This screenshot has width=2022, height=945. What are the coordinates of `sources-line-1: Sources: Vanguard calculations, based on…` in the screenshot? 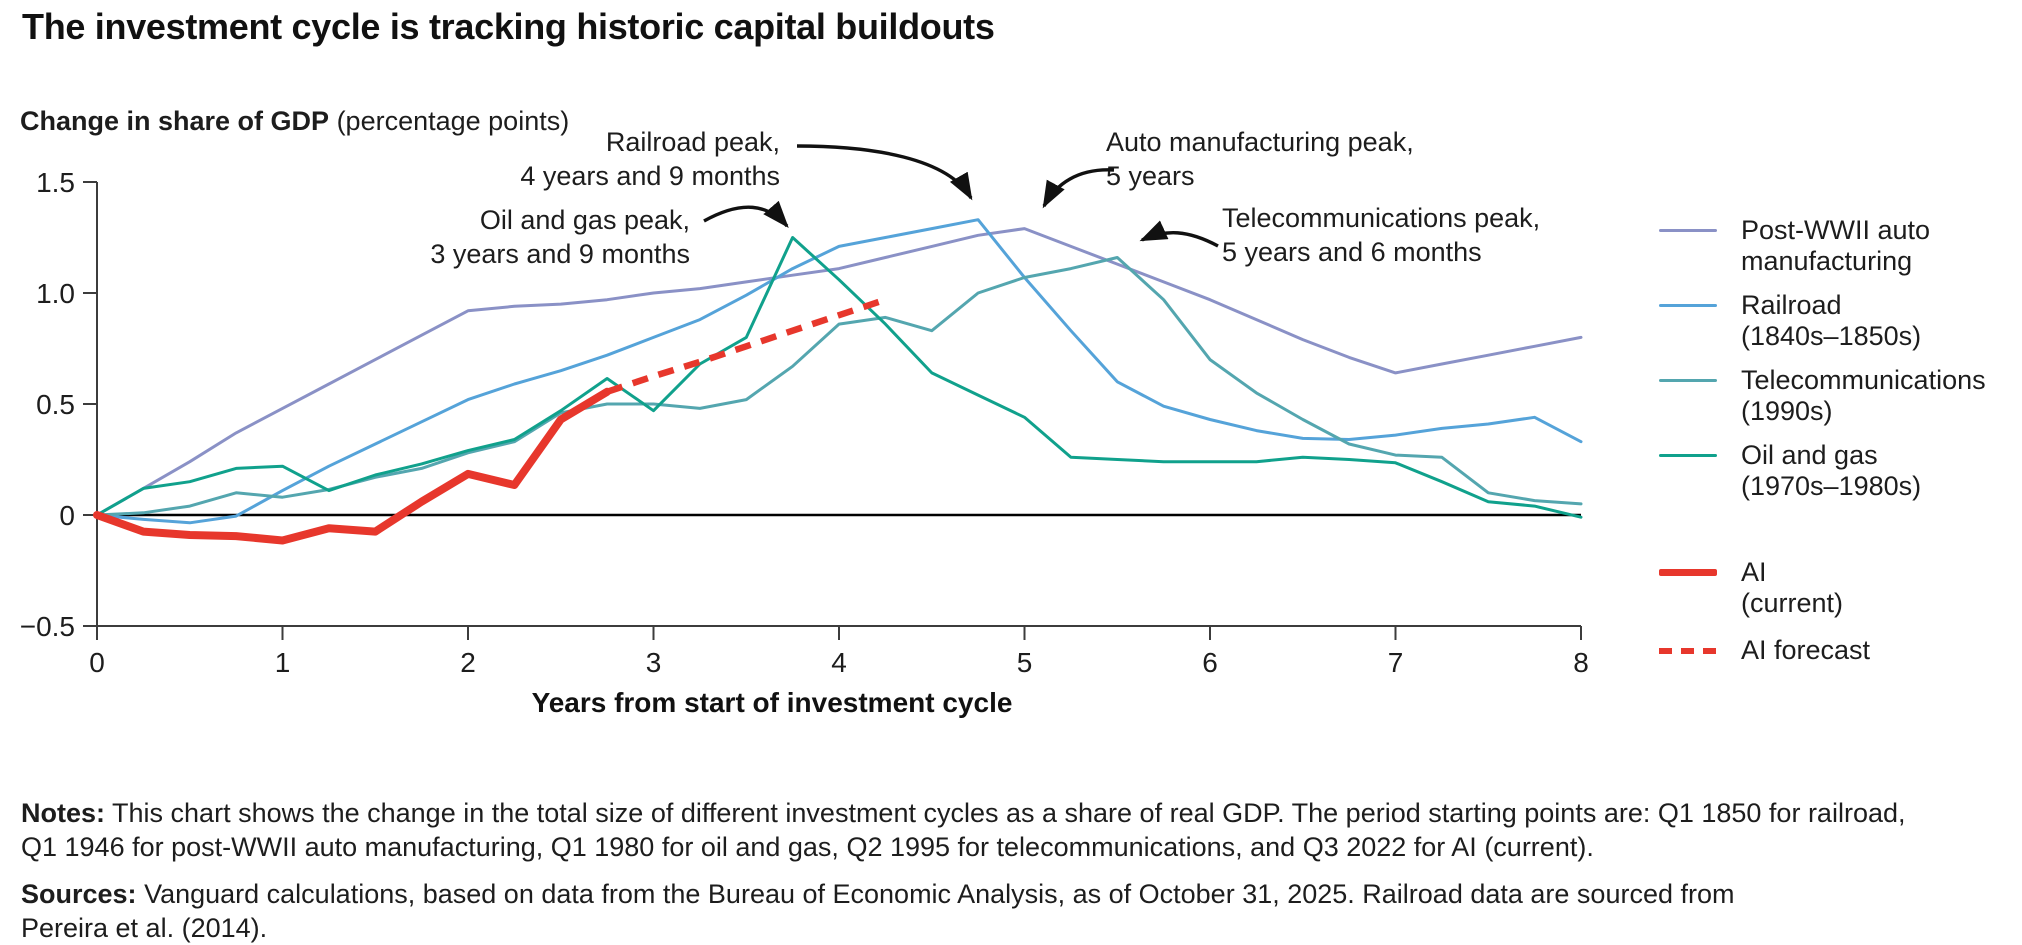 It's located at (878, 894).